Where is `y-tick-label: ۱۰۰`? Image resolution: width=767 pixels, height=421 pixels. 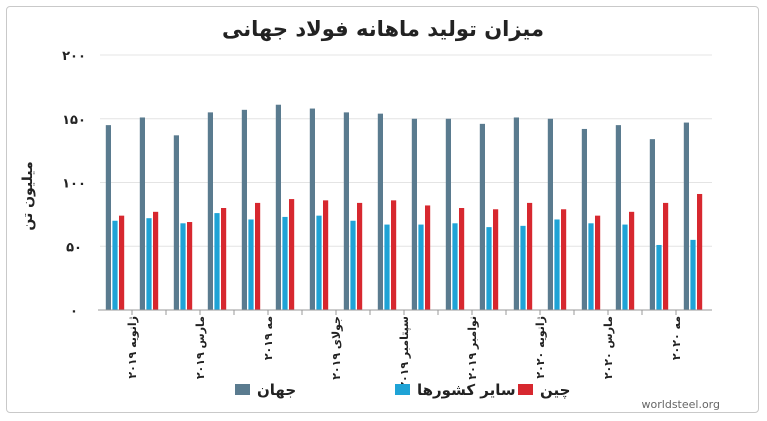
y-tick-label: ۱۰۰ is located at coordinates (74, 184).